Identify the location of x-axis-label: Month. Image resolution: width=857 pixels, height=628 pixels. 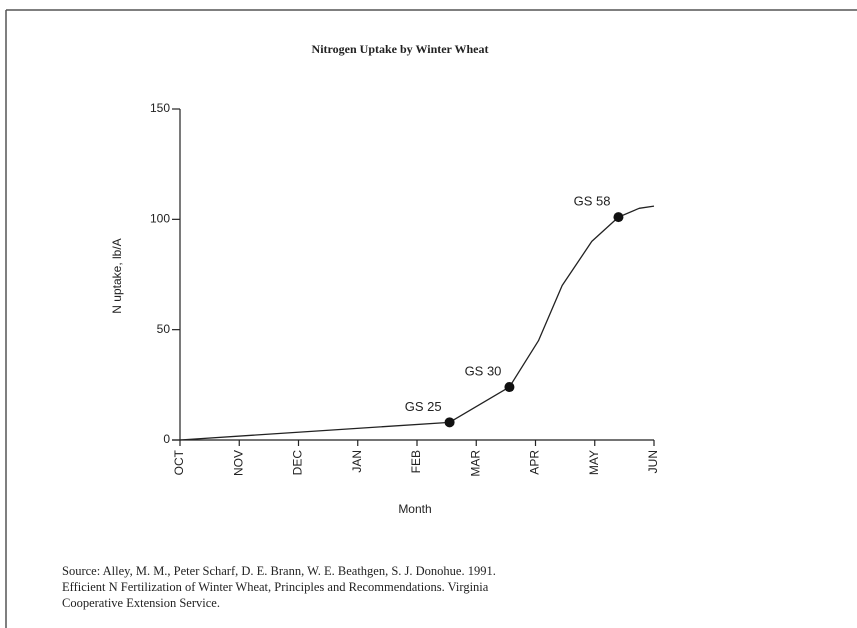
(414, 509).